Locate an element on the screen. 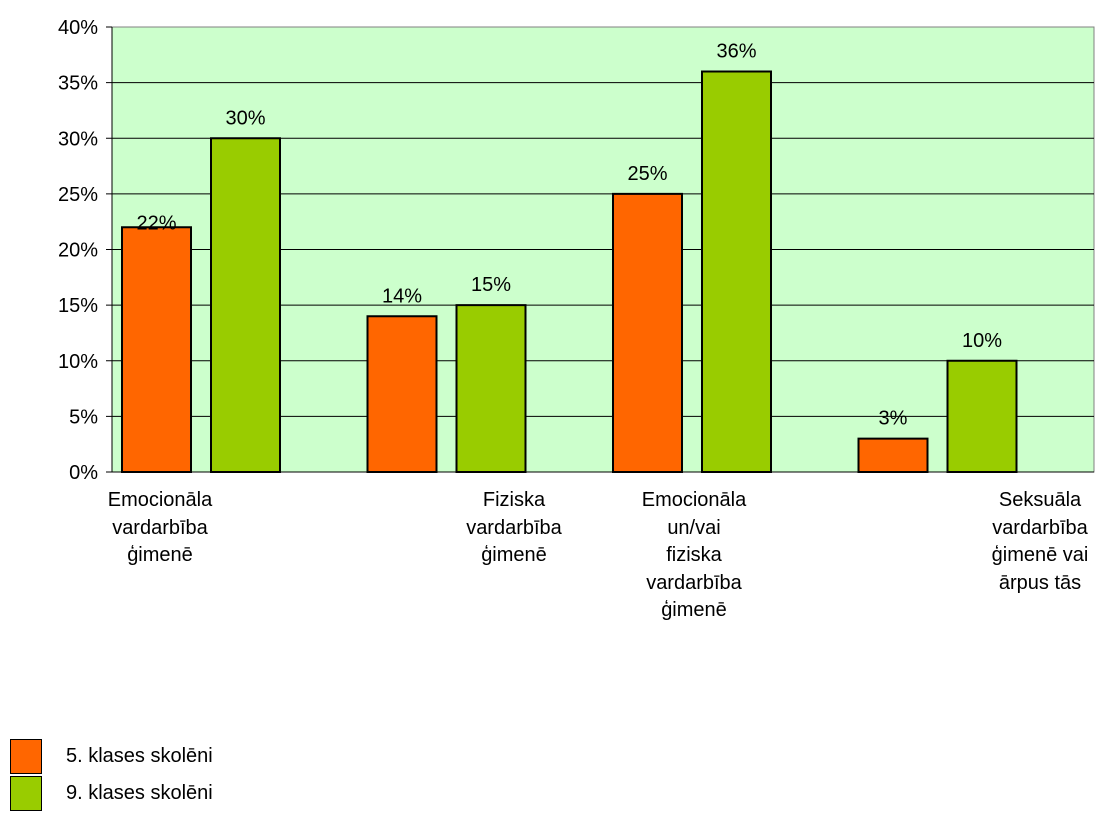  data-label: 3% is located at coordinates (893, 419).